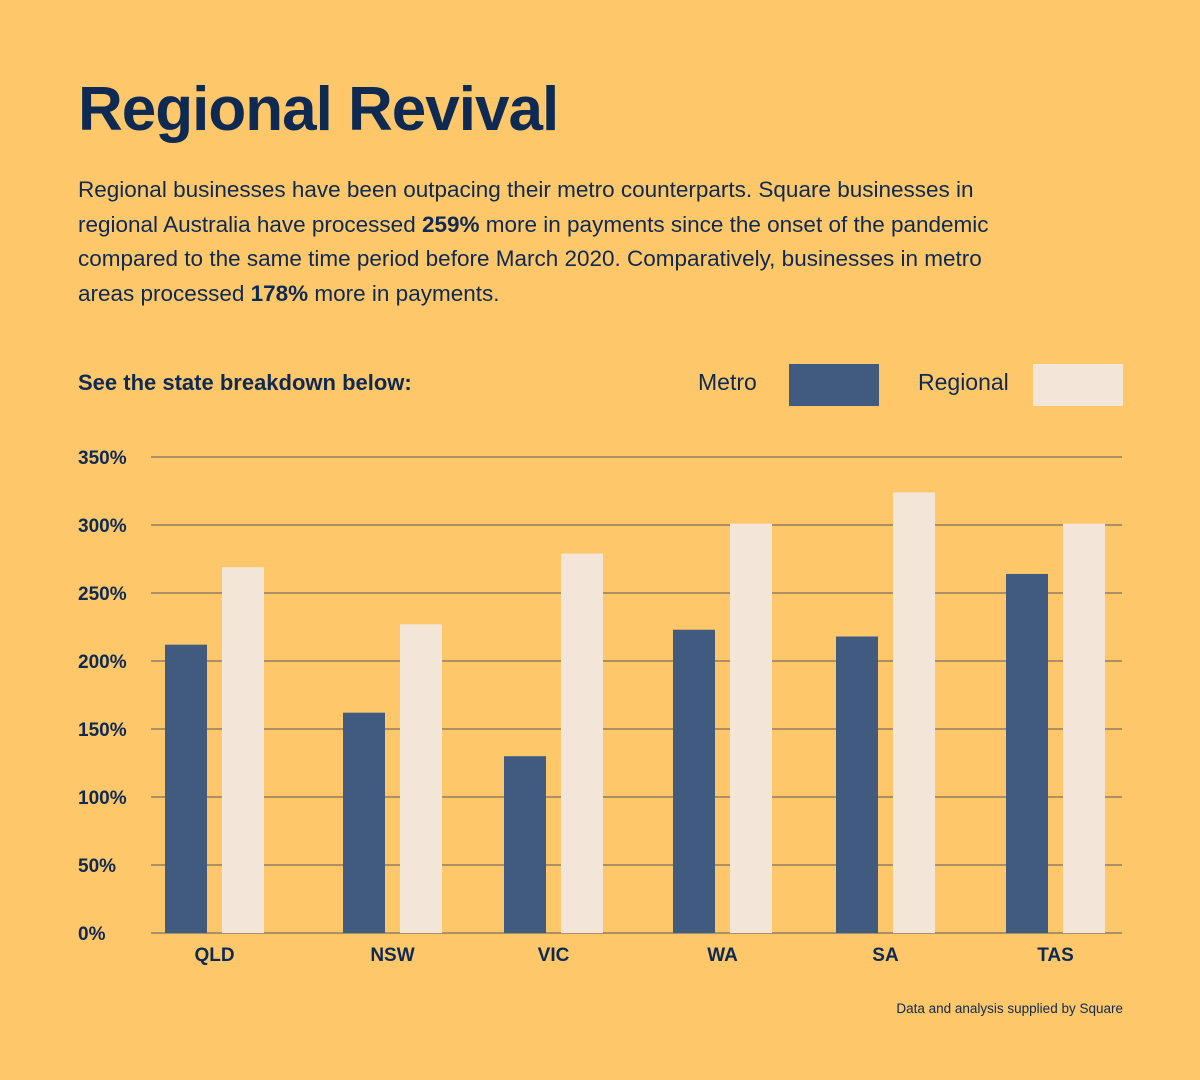 The image size is (1200, 1080). I want to click on x-tick-label: QLD, so click(214, 955).